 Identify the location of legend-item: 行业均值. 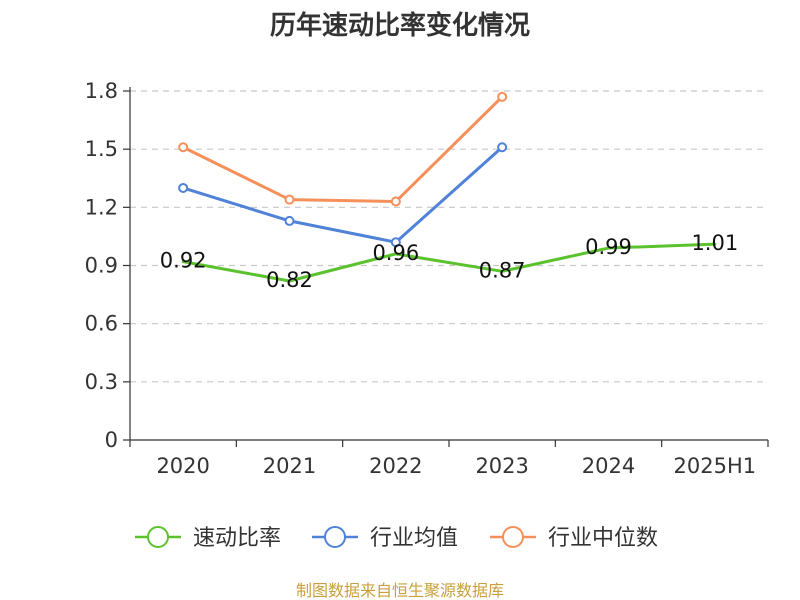
(385, 538).